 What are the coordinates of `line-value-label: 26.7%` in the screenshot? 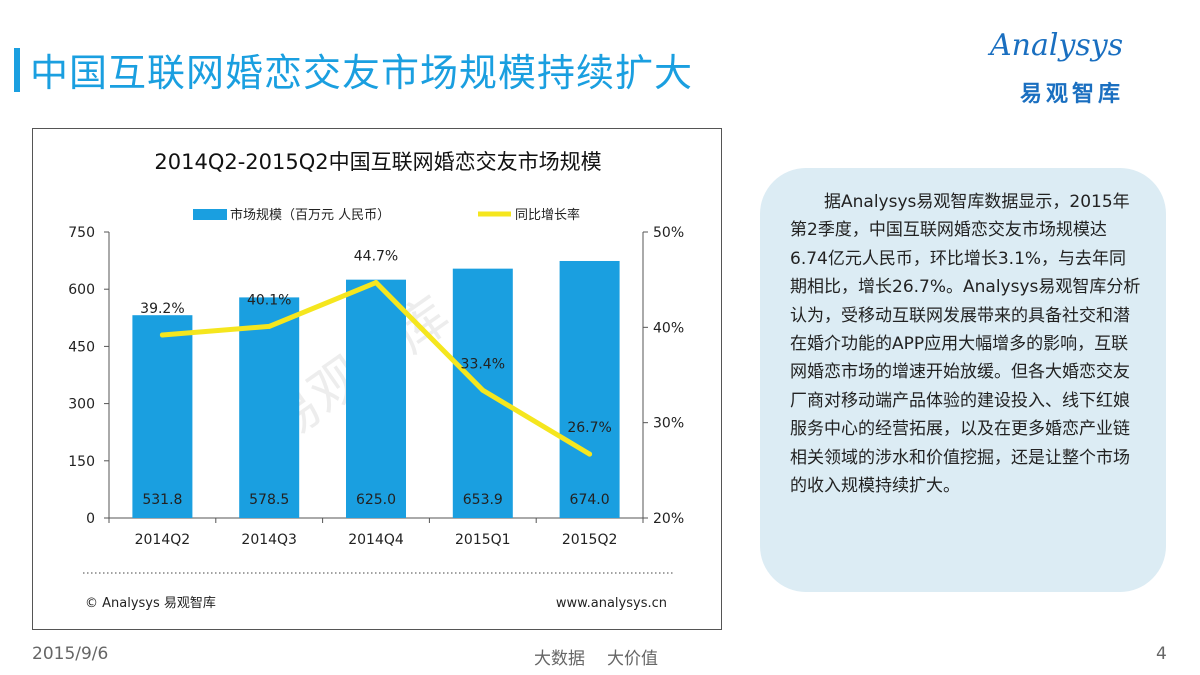 It's located at (589, 428).